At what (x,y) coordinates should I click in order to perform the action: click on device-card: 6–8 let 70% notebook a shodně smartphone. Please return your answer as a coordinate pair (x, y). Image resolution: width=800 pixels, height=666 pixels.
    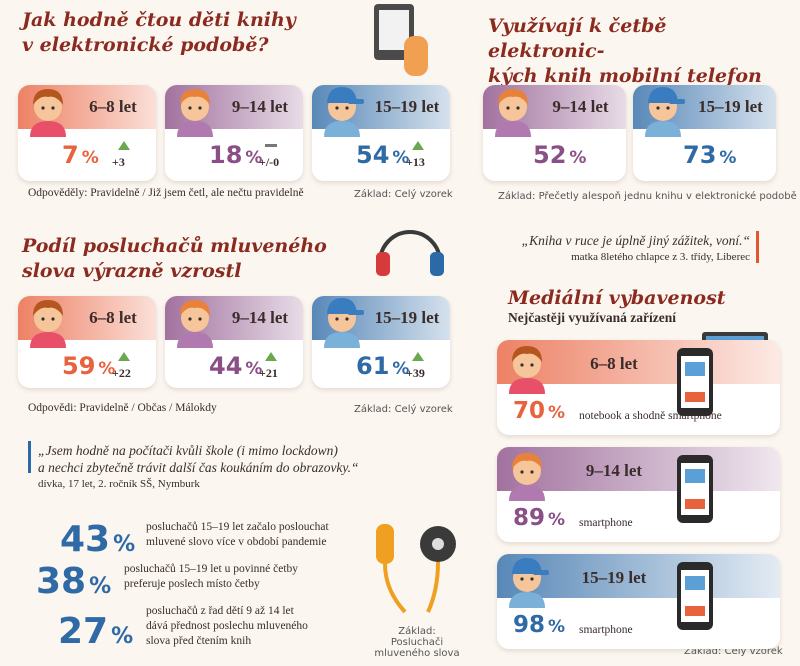
    Looking at the image, I should click on (638, 387).